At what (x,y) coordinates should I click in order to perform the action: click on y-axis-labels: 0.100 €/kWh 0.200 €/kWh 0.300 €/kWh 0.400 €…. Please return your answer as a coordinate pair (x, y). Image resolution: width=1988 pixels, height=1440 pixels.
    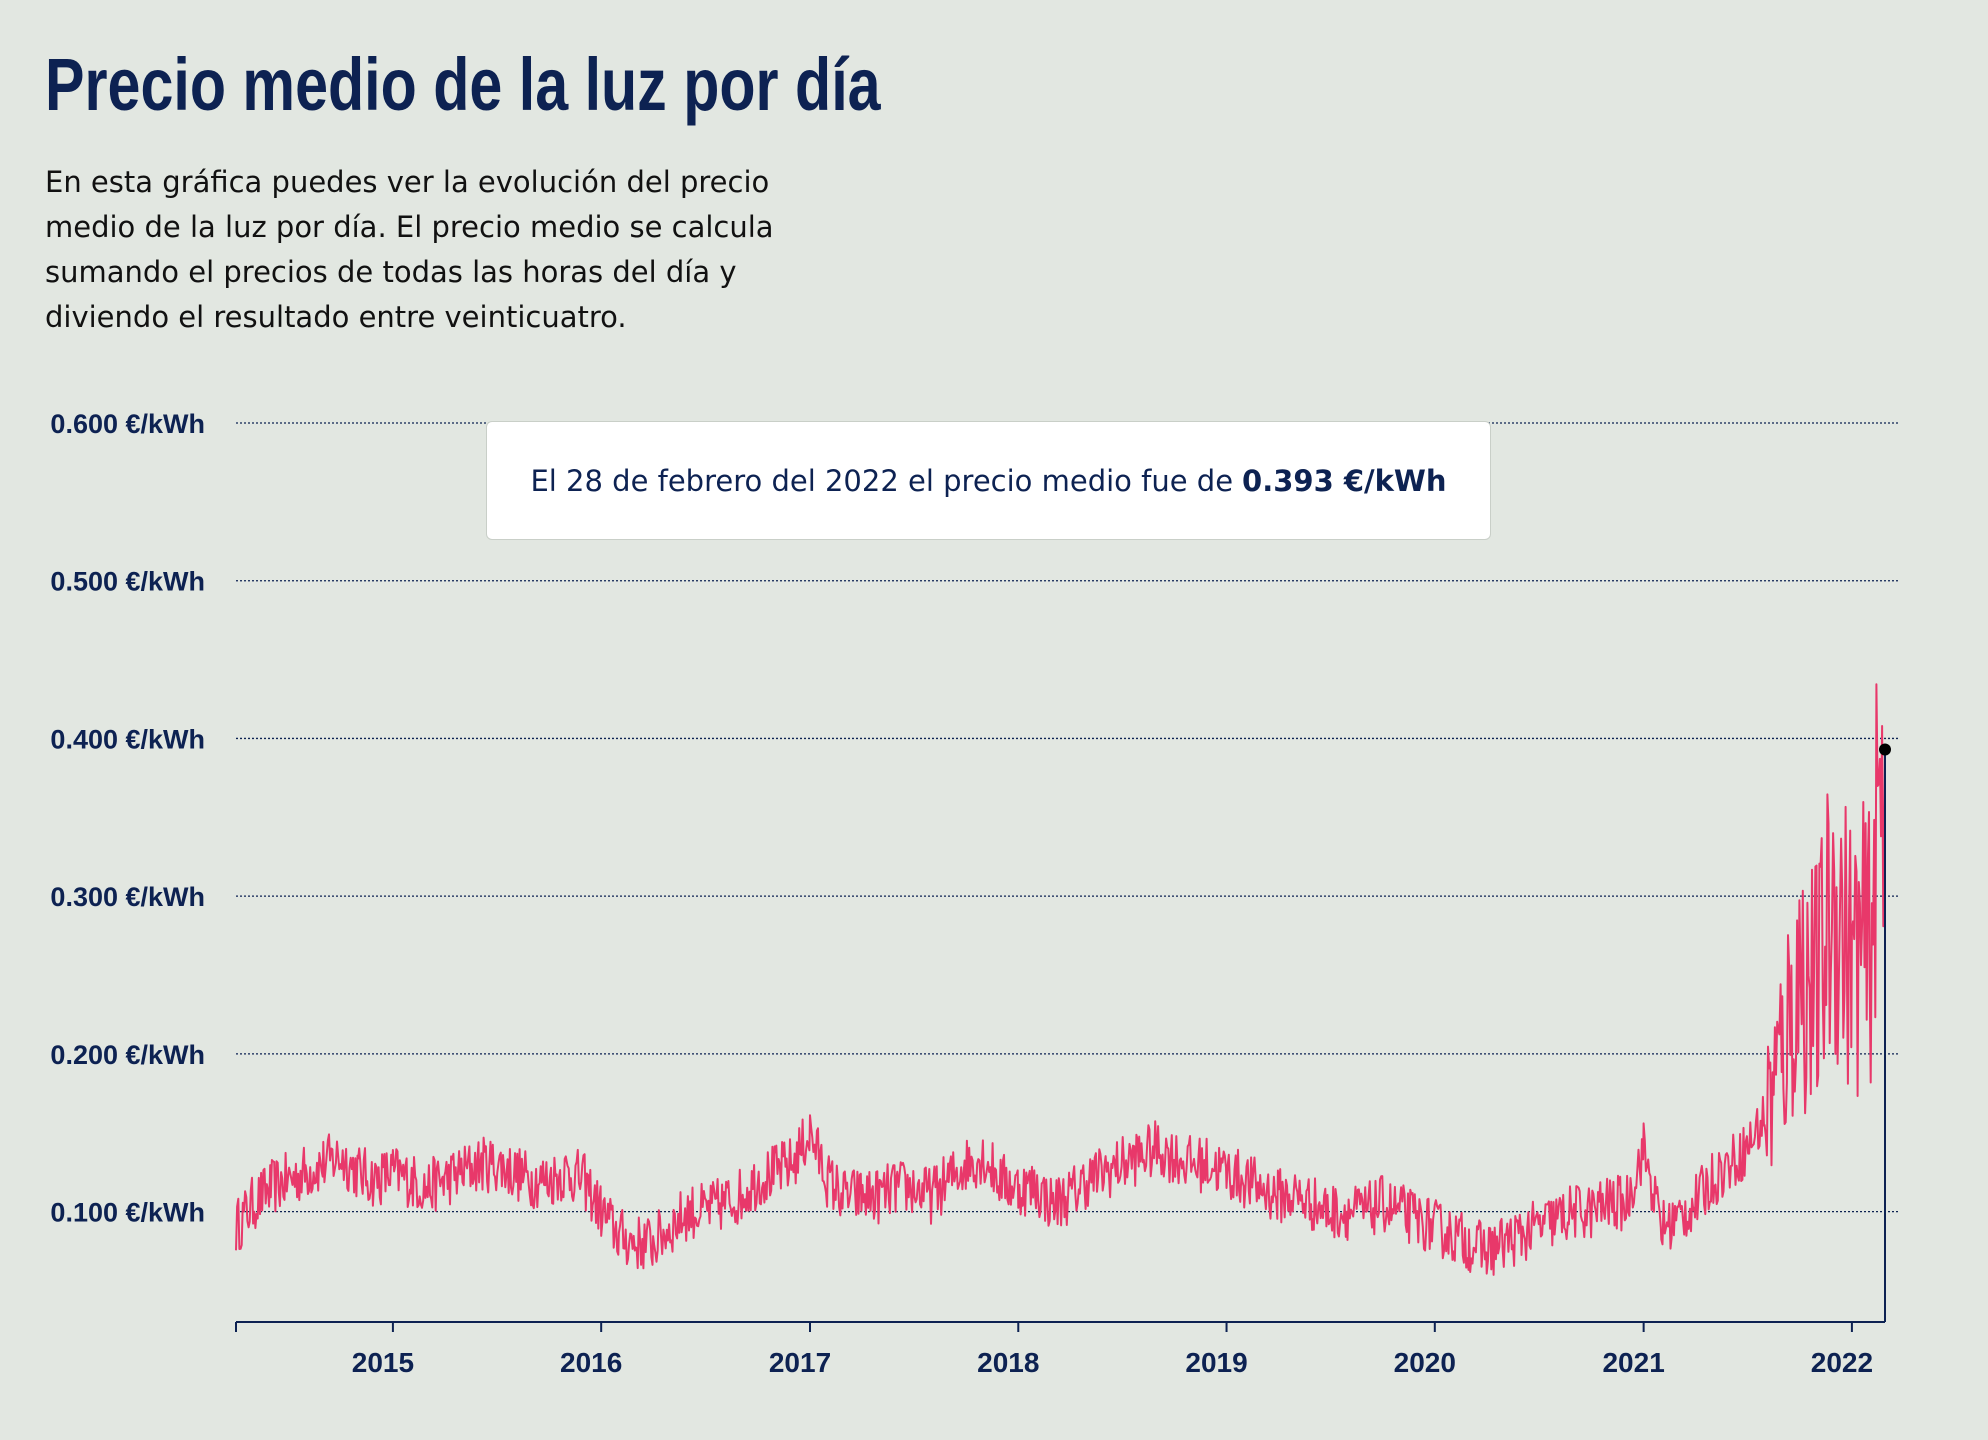
    Looking at the image, I should click on (127, 818).